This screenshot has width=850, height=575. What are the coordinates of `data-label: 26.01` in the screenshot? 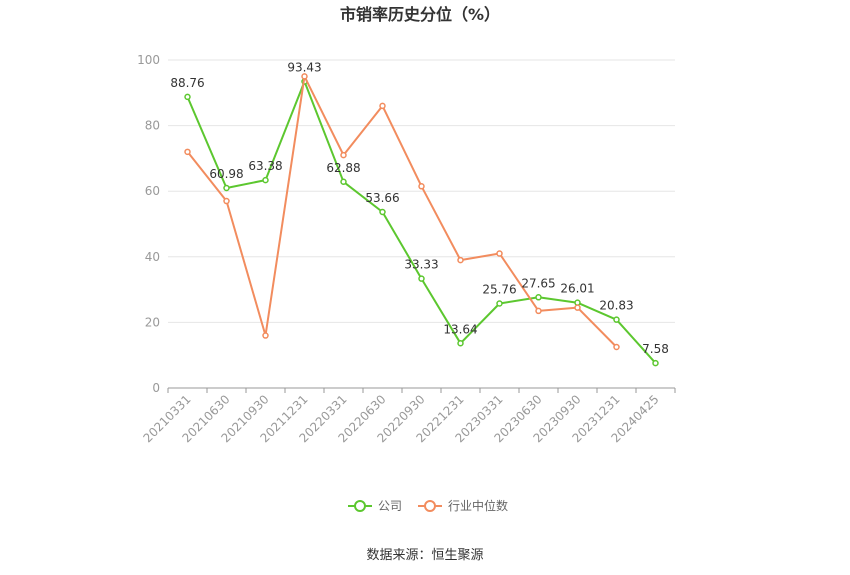 It's located at (577, 289).